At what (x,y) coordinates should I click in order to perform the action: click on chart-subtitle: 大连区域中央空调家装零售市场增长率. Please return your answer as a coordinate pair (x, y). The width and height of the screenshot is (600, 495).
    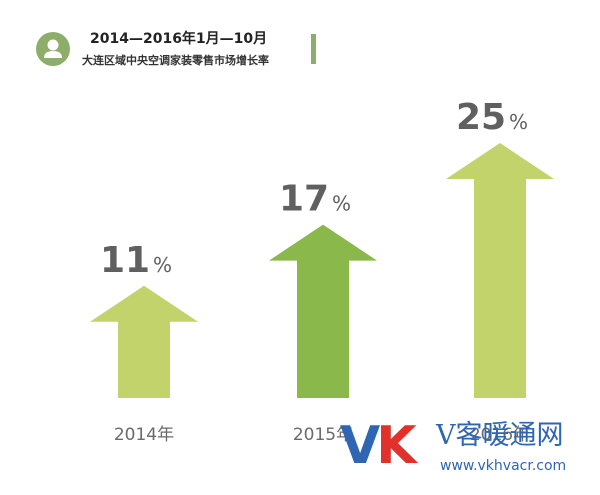
    Looking at the image, I should click on (175, 60).